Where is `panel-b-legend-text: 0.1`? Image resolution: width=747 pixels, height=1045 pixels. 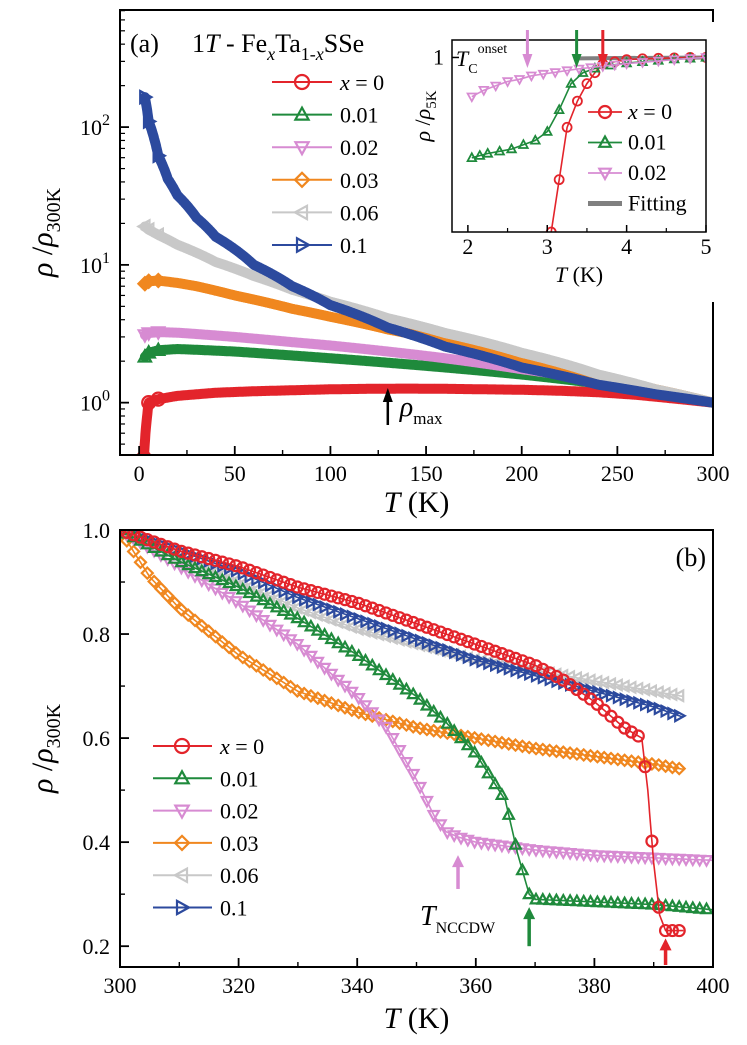
panel-b-legend-text: 0.1 is located at coordinates (234, 908).